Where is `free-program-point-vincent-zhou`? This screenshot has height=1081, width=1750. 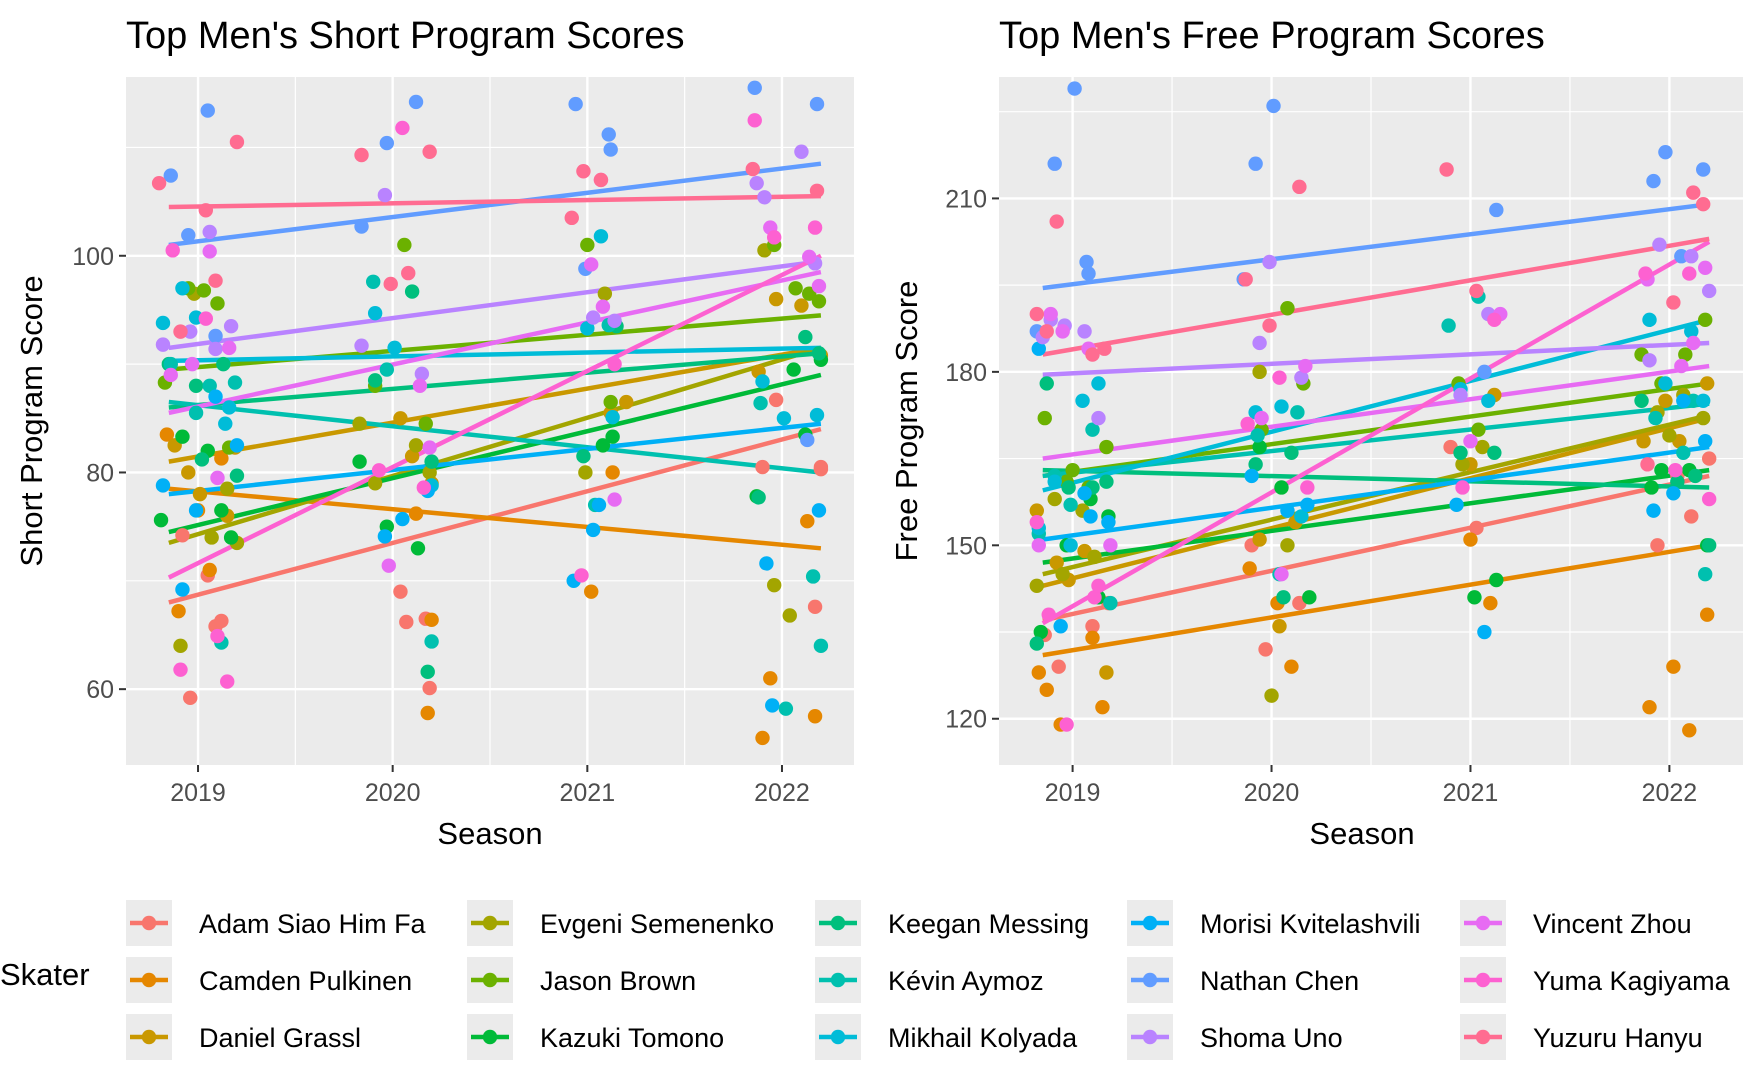 free-program-point-vincent-zhou is located at coordinates (1050, 314).